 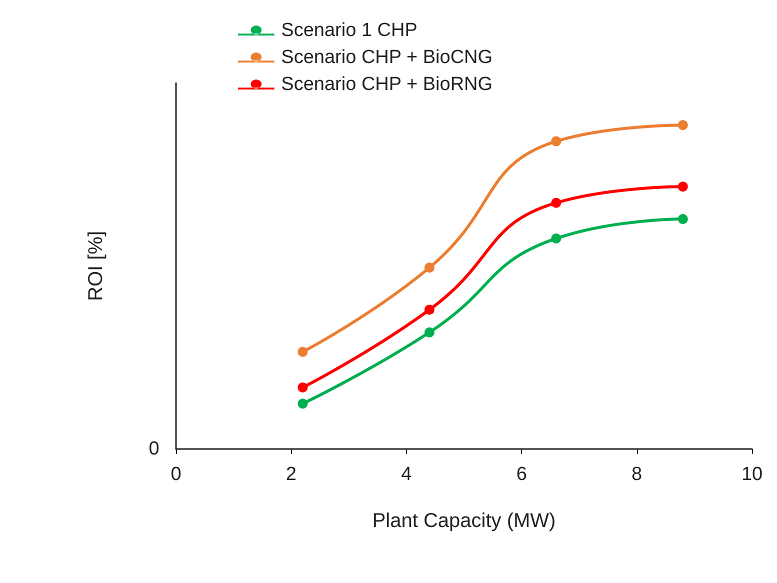 What do you see at coordinates (154, 449) in the screenshot?
I see `text: 0` at bounding box center [154, 449].